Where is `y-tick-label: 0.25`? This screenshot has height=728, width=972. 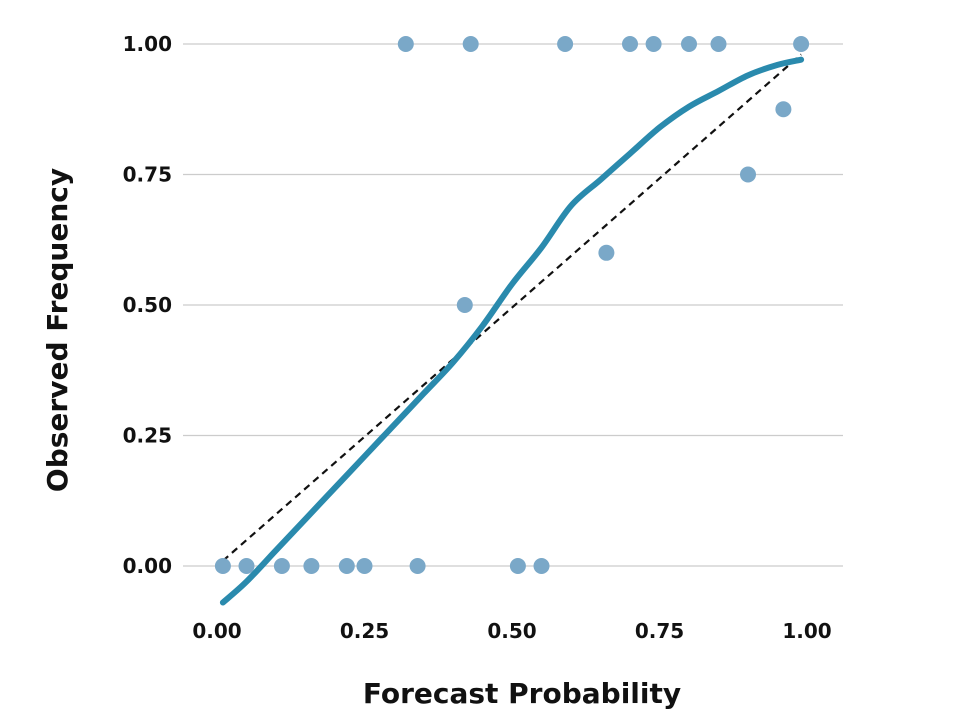
y-tick-label: 0.25 is located at coordinates (147, 436).